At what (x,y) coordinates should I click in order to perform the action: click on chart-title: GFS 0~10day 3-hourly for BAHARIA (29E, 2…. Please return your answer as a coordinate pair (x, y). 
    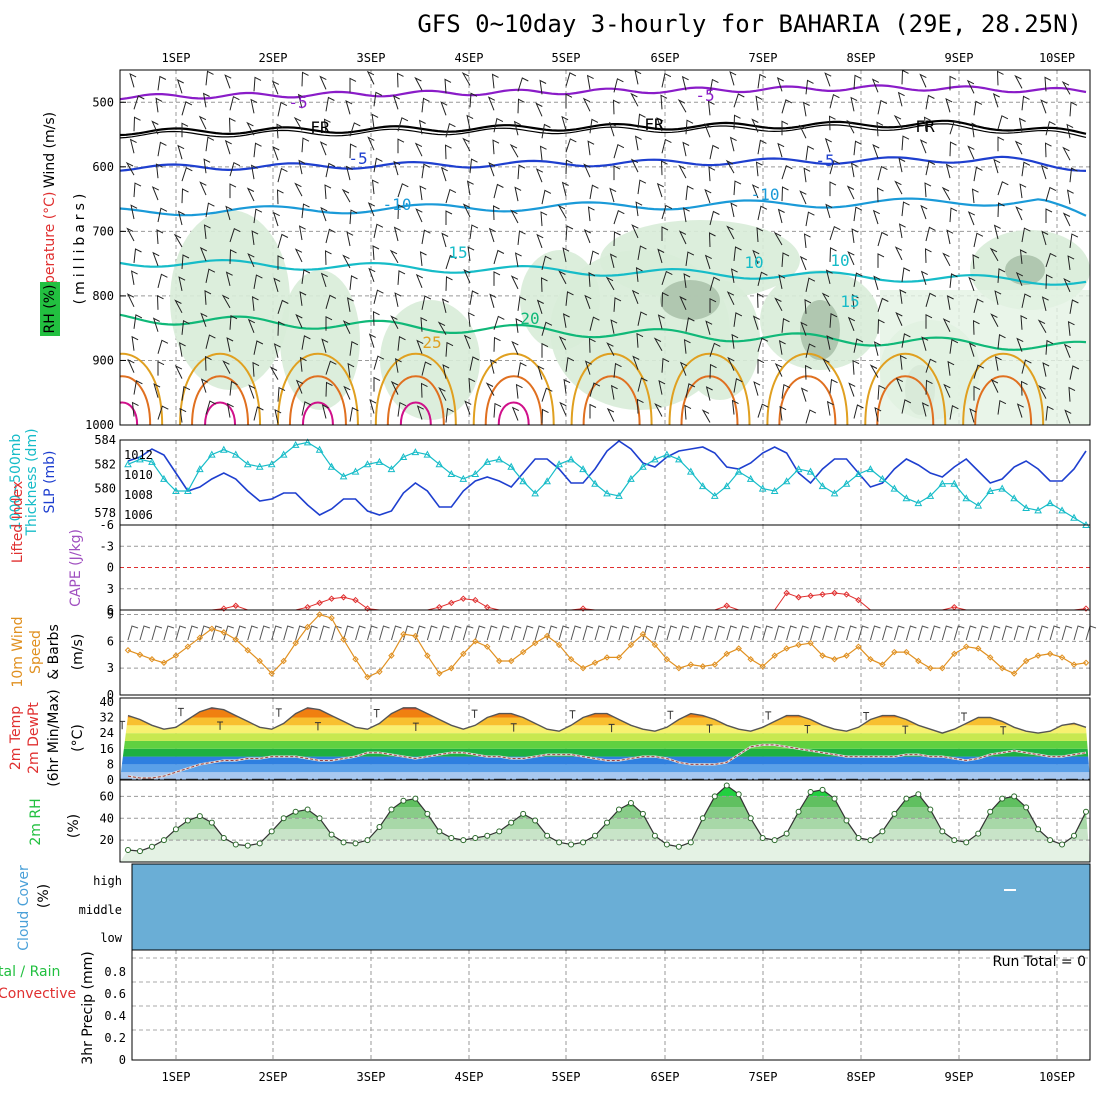
    Looking at the image, I should click on (749, 24).